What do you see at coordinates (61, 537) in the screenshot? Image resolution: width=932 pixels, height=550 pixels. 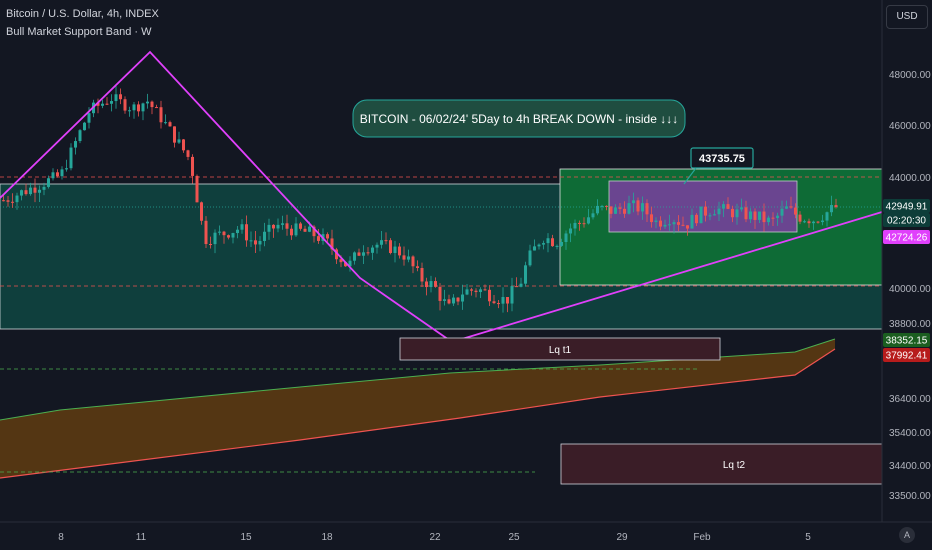 I see `x-tick-label: 8` at bounding box center [61, 537].